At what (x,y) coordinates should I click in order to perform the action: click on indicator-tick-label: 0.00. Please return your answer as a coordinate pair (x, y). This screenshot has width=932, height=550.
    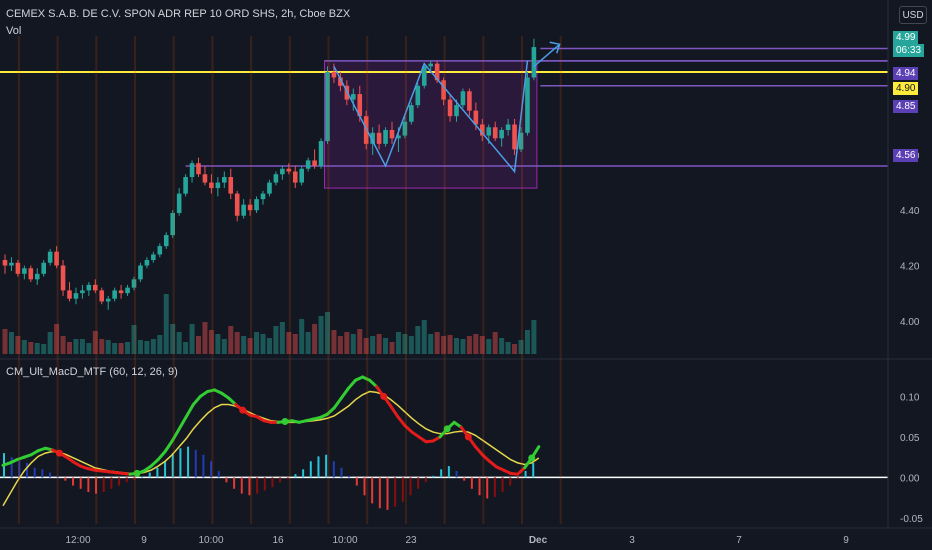
    Looking at the image, I should click on (910, 478).